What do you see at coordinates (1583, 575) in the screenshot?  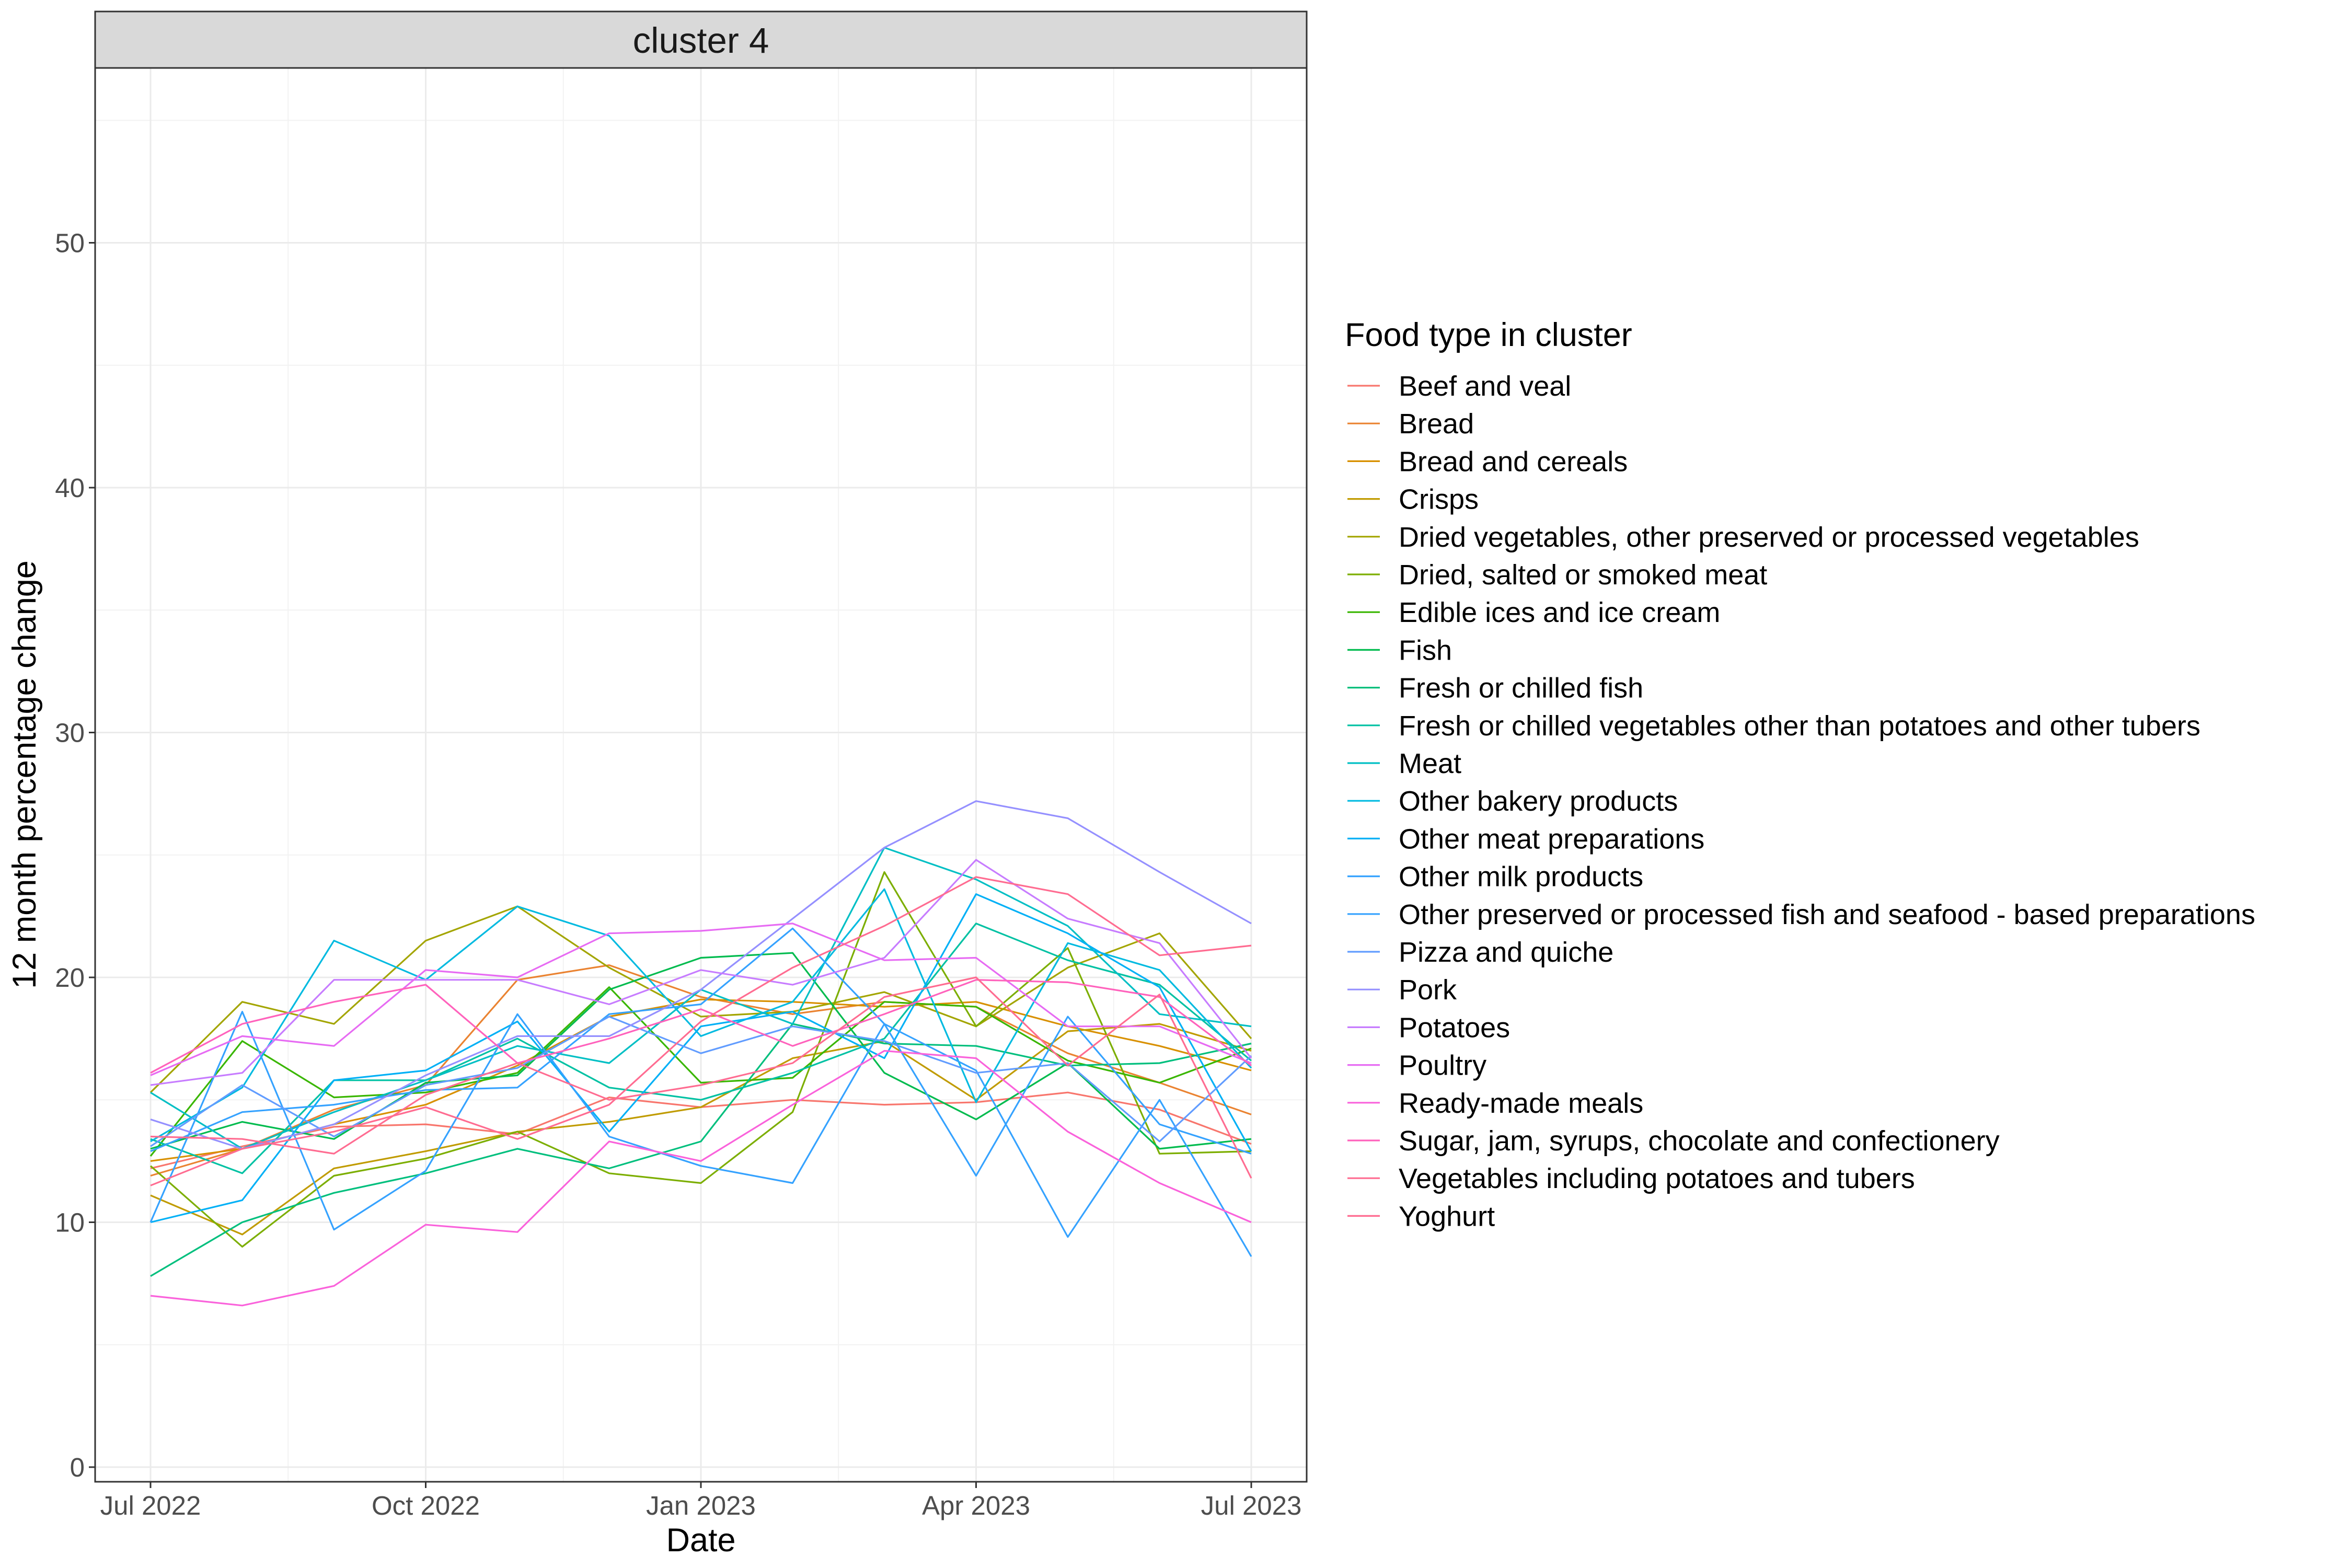 I see `legend-label: Dried, salted or smoked meat` at bounding box center [1583, 575].